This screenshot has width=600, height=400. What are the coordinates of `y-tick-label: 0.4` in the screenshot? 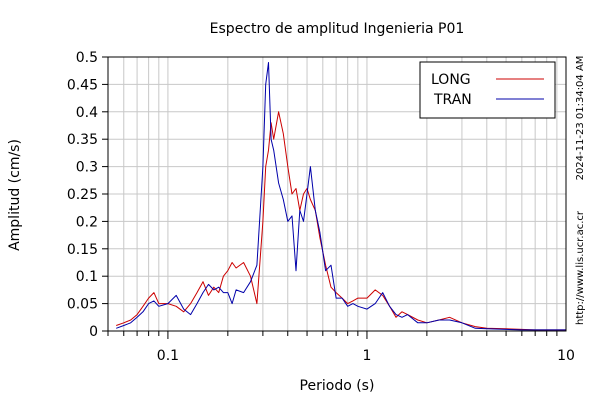 It's located at (87, 113).